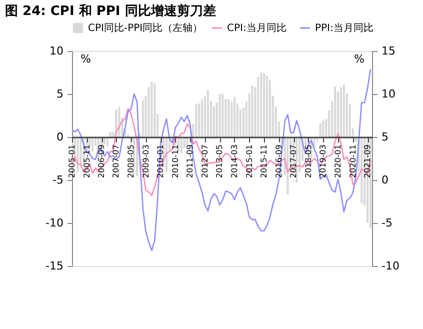  I want to click on x-tick-label: 2016-09, so click(279, 161).